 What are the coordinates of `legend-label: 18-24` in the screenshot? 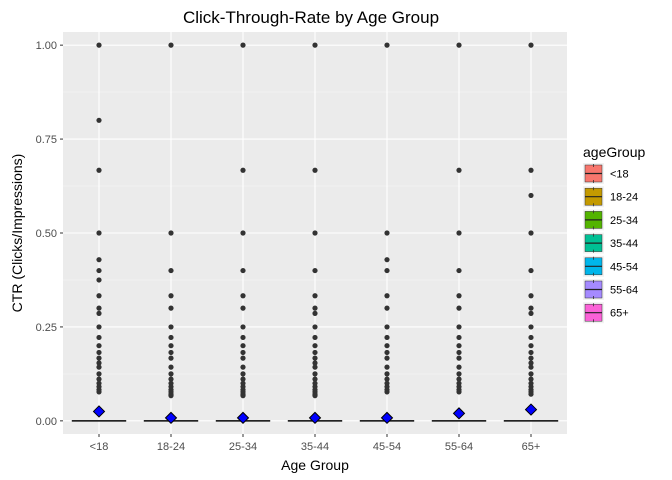 It's located at (624, 198).